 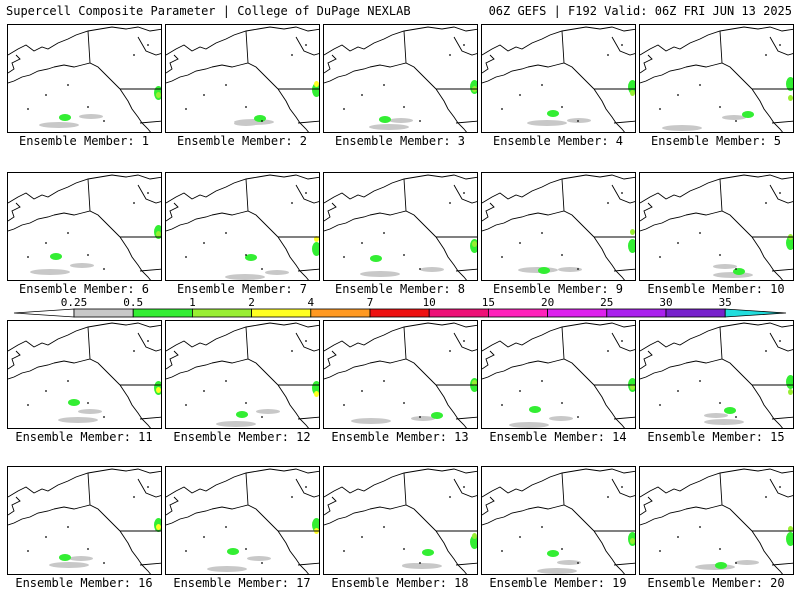 What do you see at coordinates (133, 302) in the screenshot?
I see `colorbar-tick-label: 0.5` at bounding box center [133, 302].